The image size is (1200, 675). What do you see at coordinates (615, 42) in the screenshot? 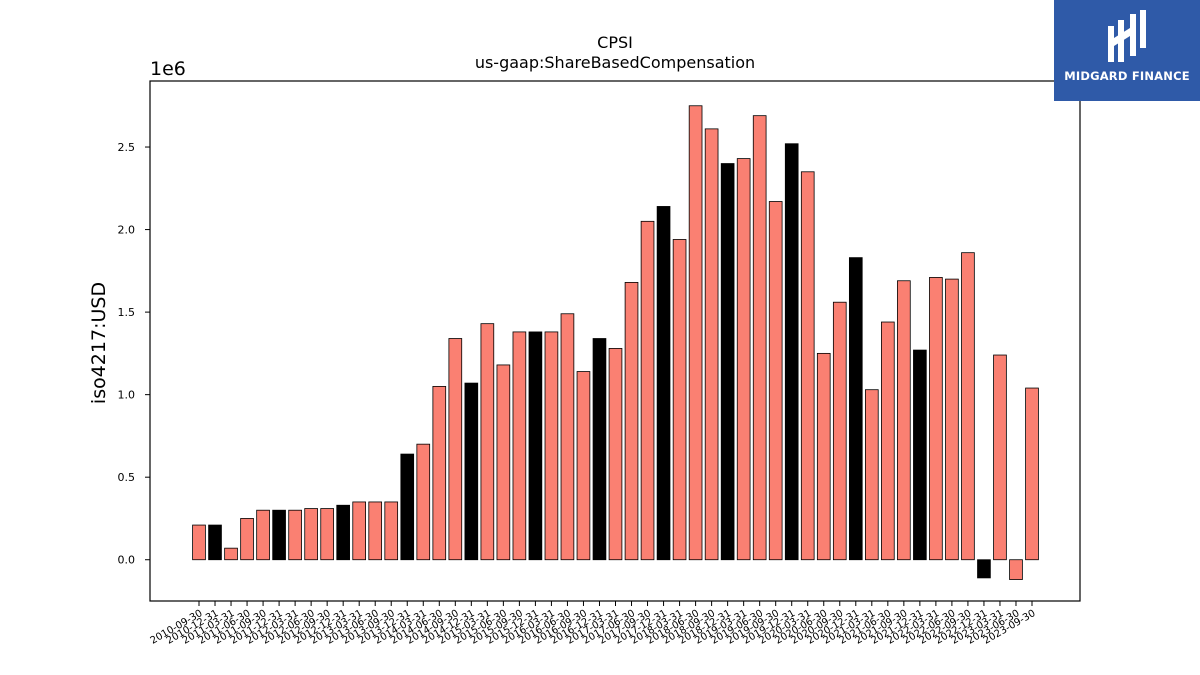
I see `chart-title: CPSI` at bounding box center [615, 42].